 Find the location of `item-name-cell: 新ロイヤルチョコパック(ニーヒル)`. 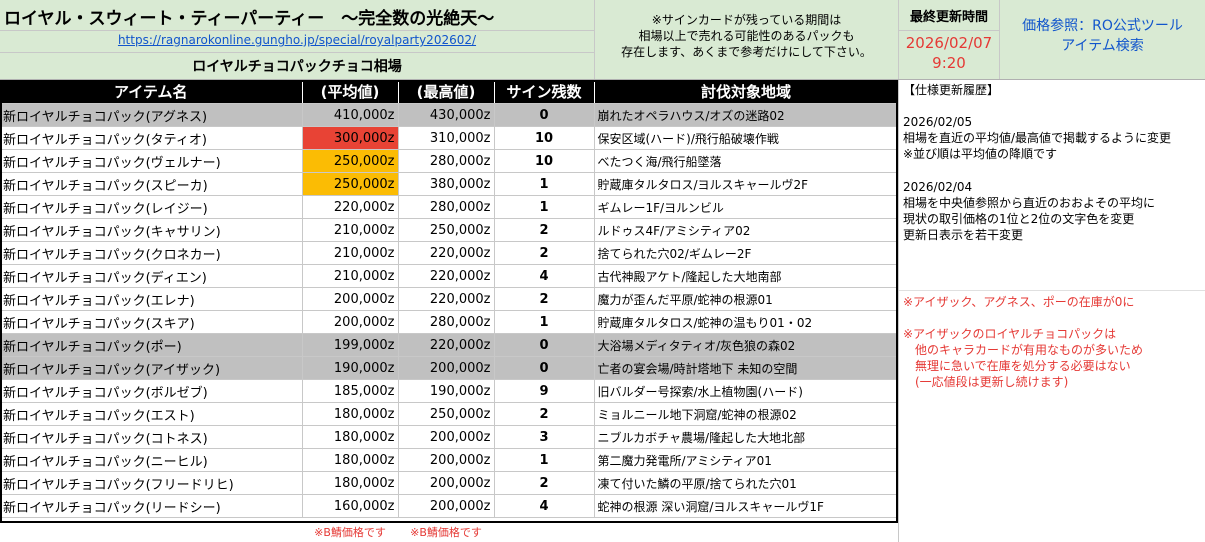

item-name-cell: 新ロイヤルチョコパック(ニーヒル) is located at coordinates (151, 460).